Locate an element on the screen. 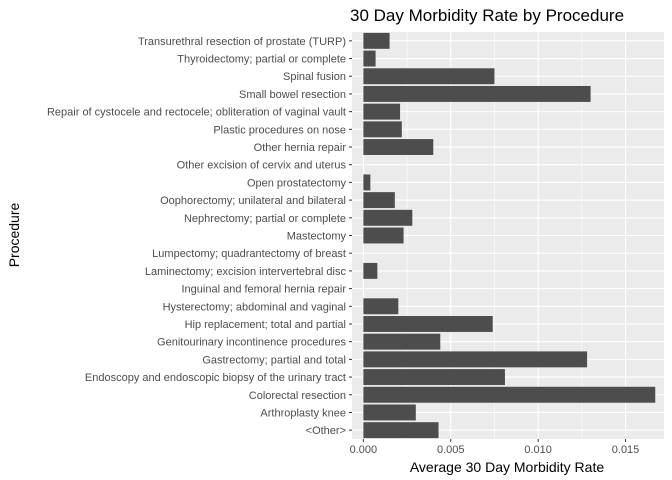 This screenshot has height=480, width=672. y-tick-label: Nephrectomy; partial or complete is located at coordinates (265, 219).